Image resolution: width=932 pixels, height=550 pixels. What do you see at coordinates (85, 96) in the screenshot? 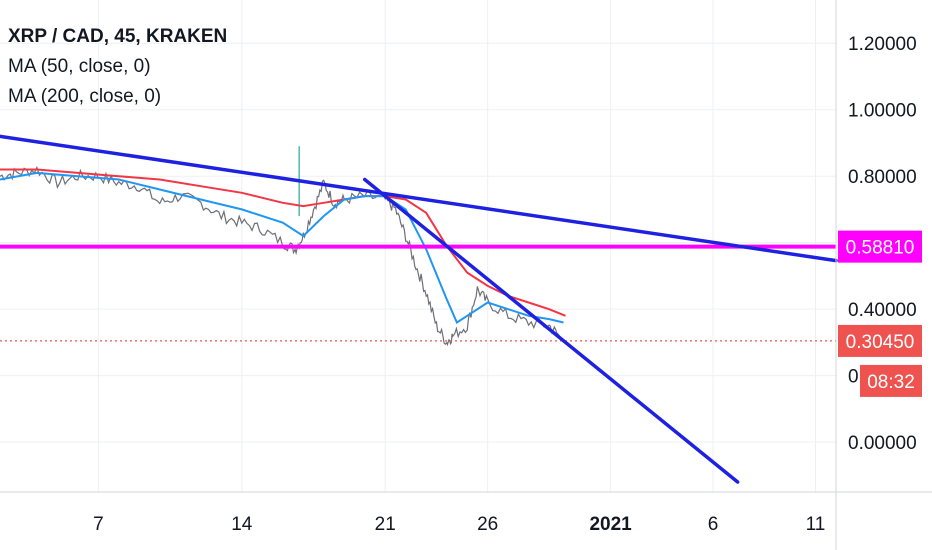
I see `ma200-indicator-label: MA (200, close, 0)` at bounding box center [85, 96].